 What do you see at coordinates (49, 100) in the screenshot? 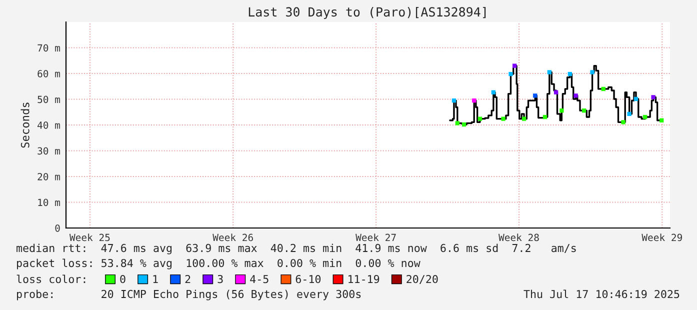
I see `y-tick-label: 50 m` at bounding box center [49, 100].